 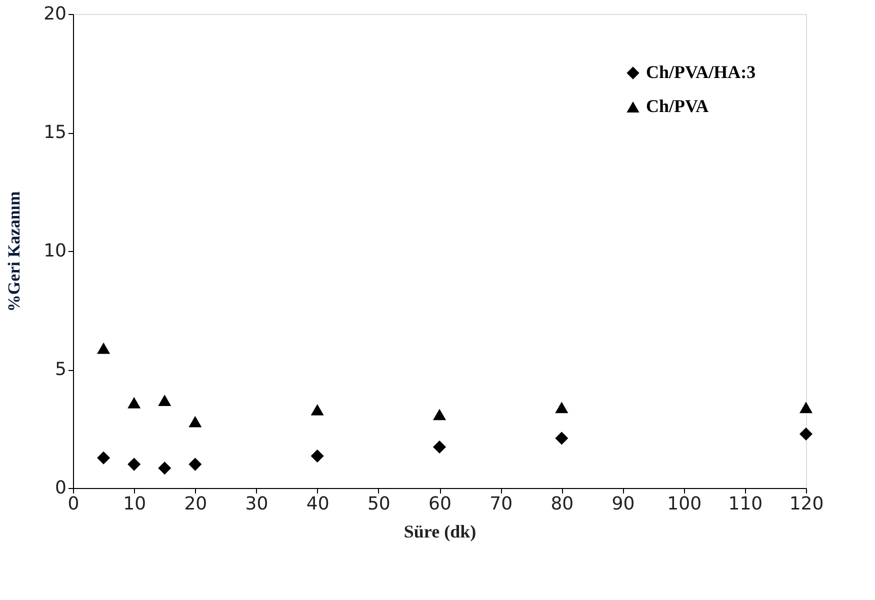 What do you see at coordinates (55, 132) in the screenshot?
I see `y-tick-label: 15` at bounding box center [55, 132].